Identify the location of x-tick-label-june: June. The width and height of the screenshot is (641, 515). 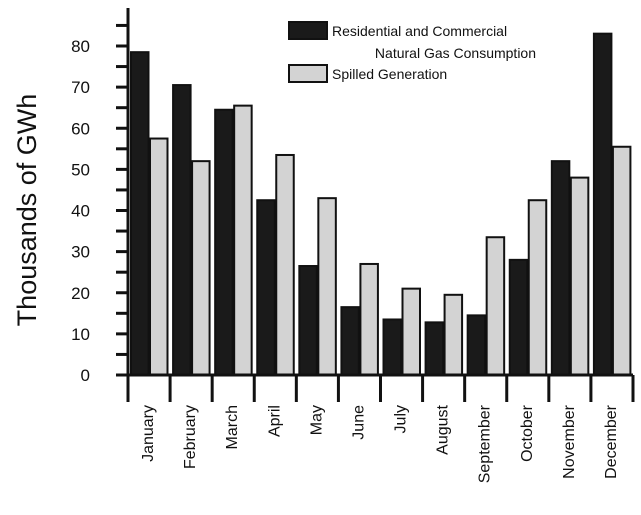
(358, 422).